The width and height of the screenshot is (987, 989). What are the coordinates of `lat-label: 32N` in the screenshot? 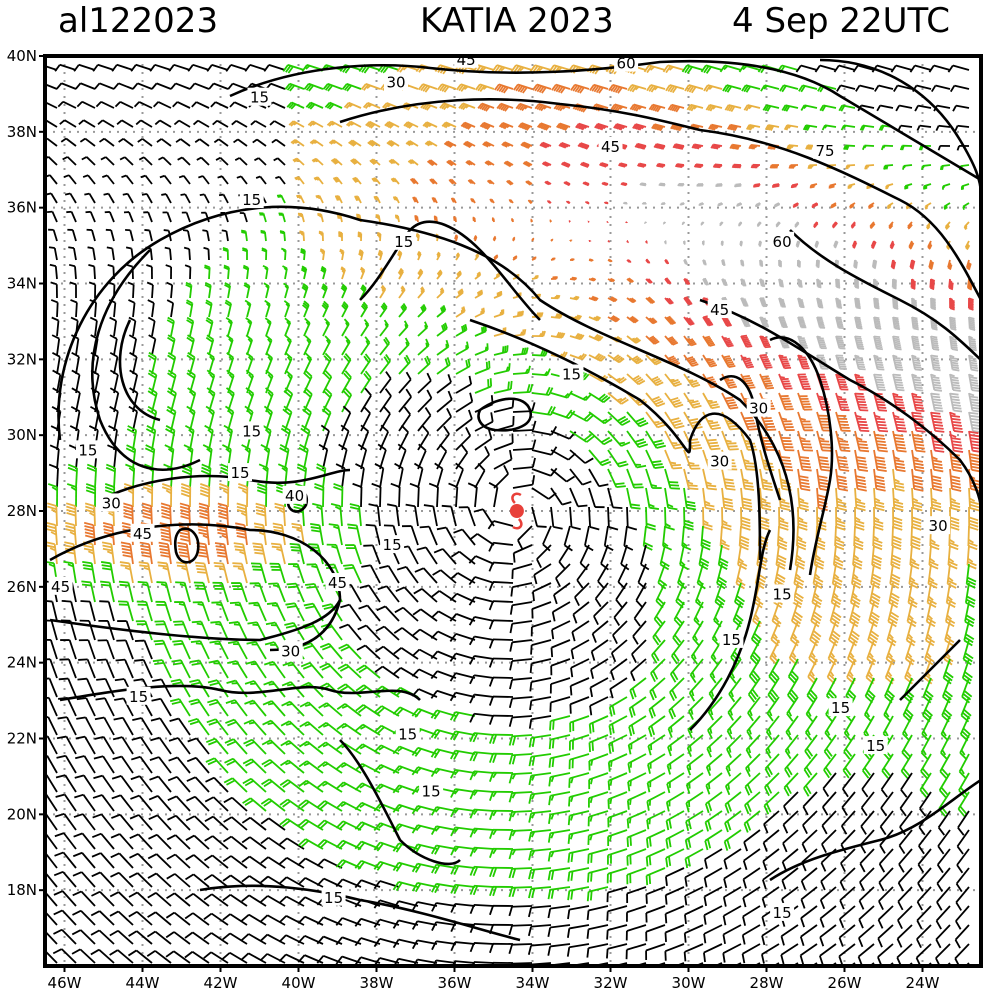 It's located at (22, 359).